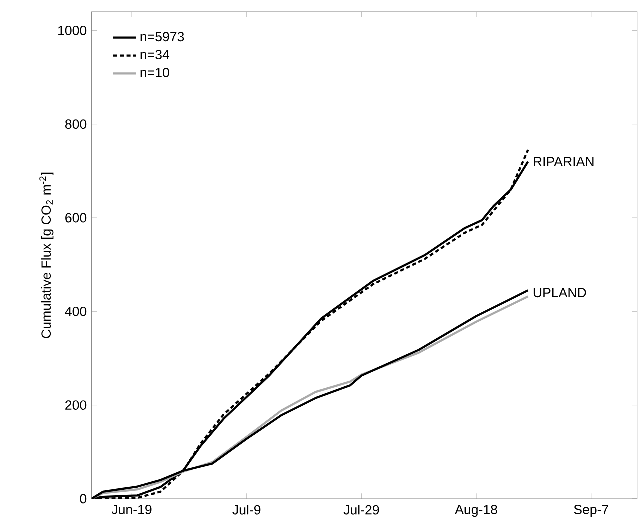 This screenshot has height=531, width=640. What do you see at coordinates (476, 511) in the screenshot?
I see `x-tick-label: Aug-18` at bounding box center [476, 511].